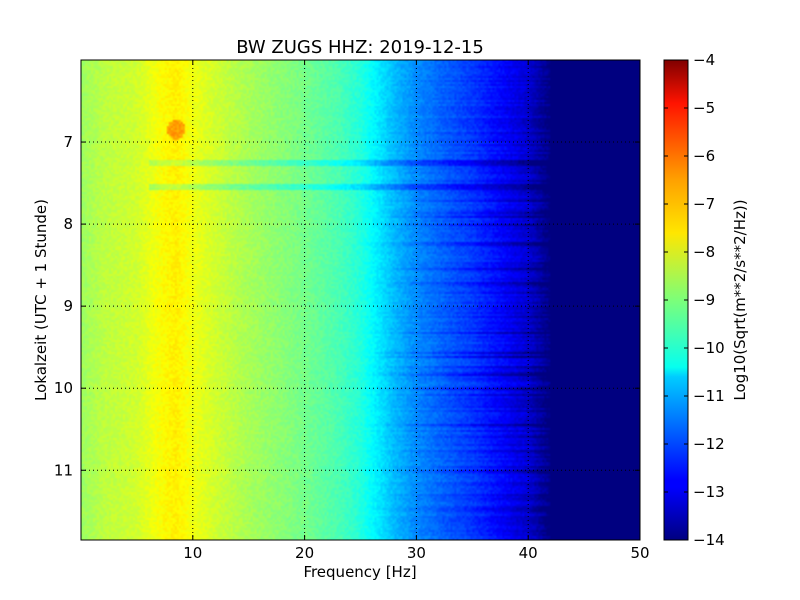 Image resolution: width=800 pixels, height=600 pixels. I want to click on colorbar-tick-label: −14, so click(709, 540).